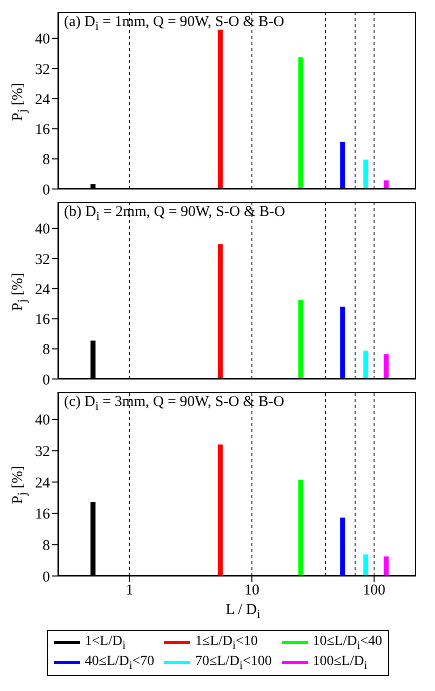  I want to click on x-tick-label: 10, so click(252, 590).